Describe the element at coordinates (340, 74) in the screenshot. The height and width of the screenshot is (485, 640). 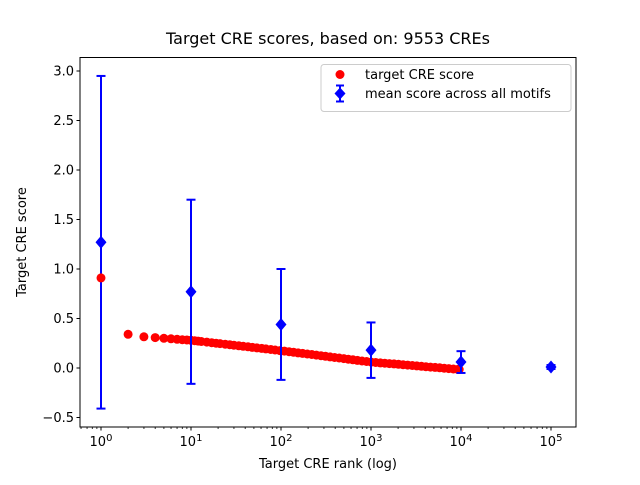
I see `legend-circle-icon` at that location.